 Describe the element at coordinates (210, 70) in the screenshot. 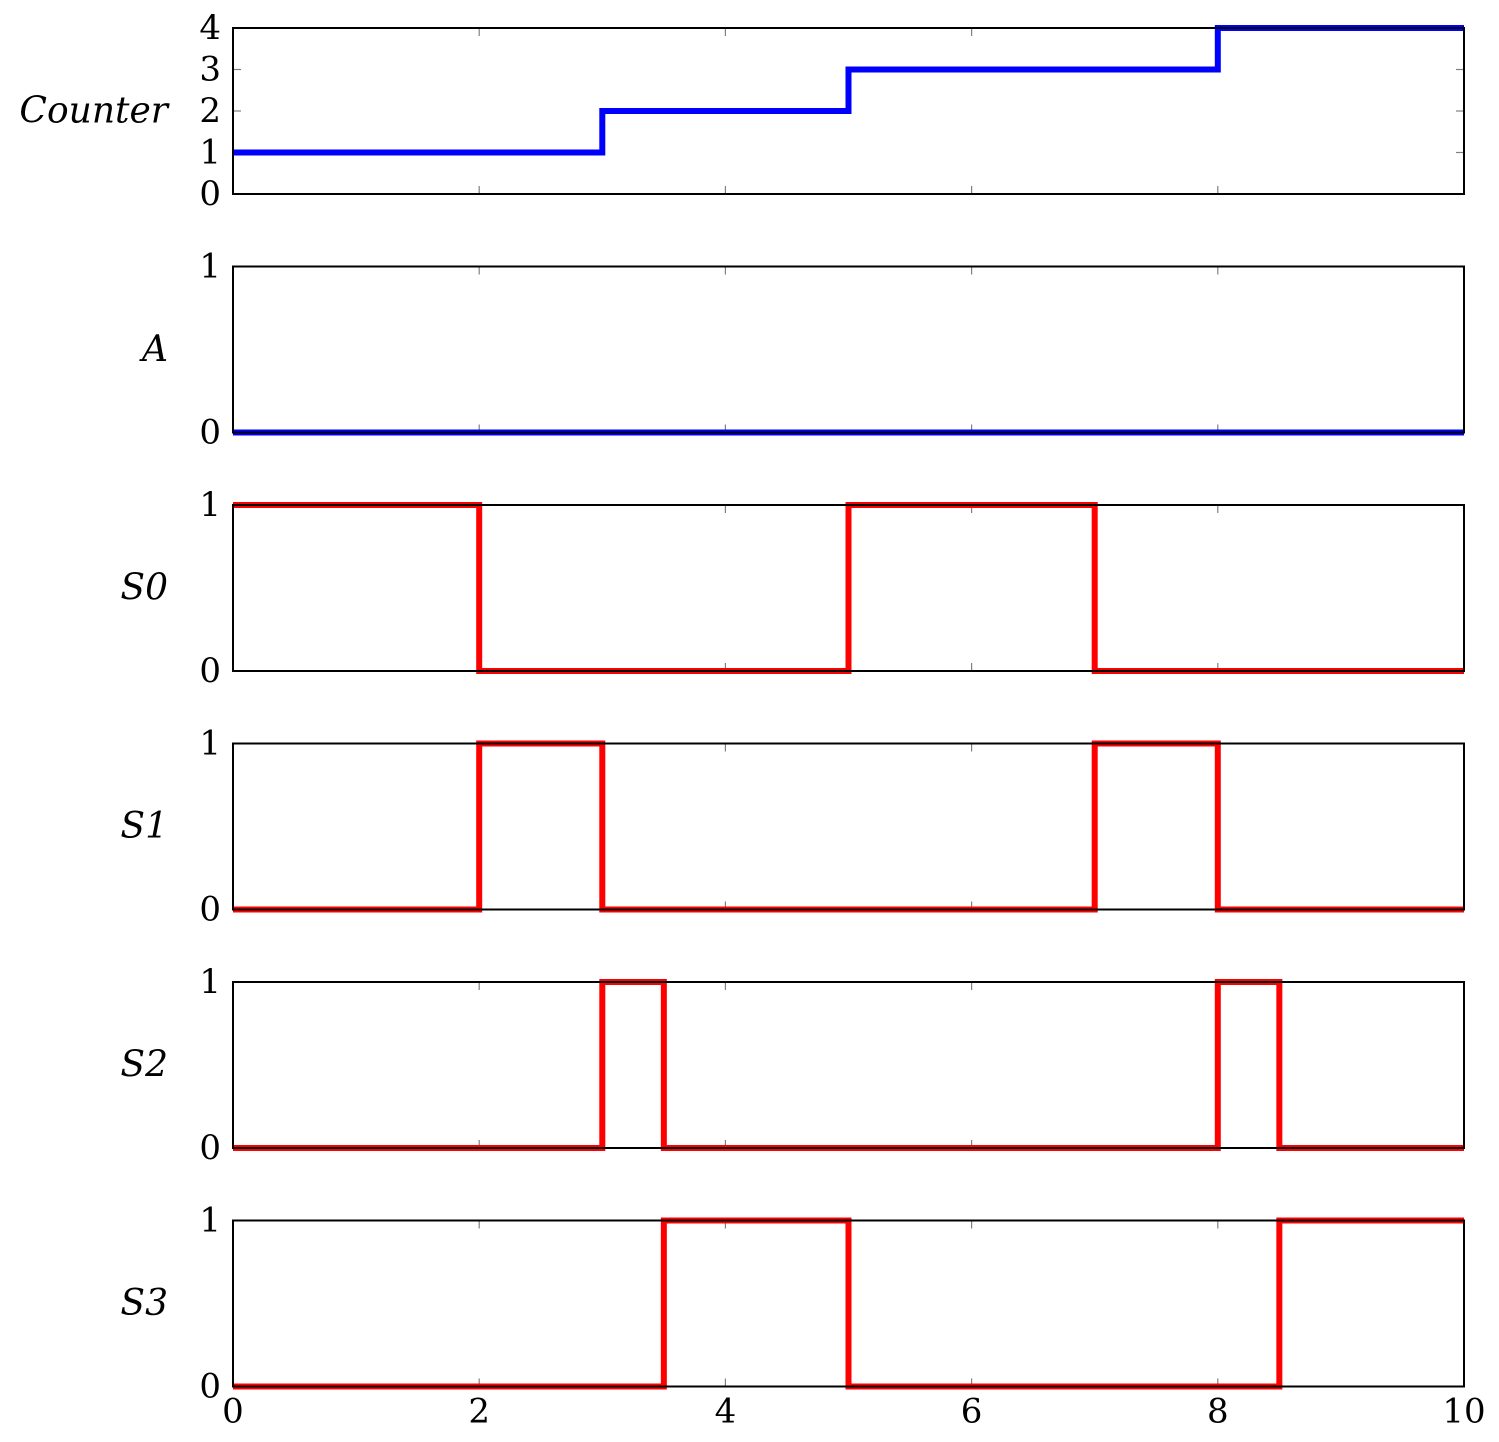

I see `y-tick-label: 3` at that location.